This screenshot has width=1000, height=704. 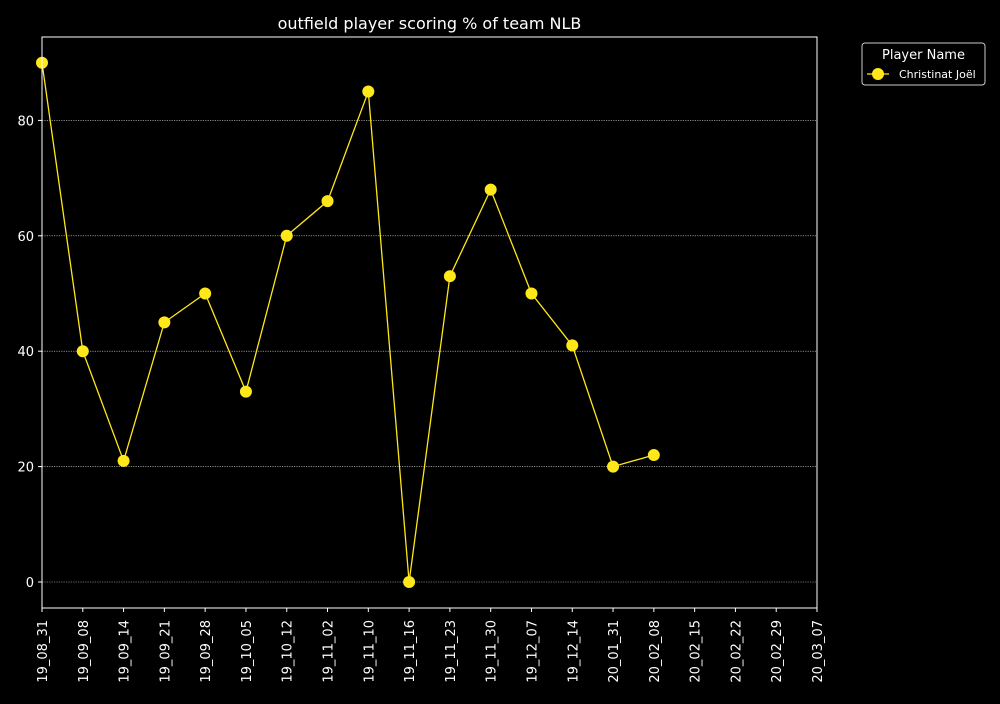 I want to click on x-tick-label: 20_02_22, so click(x=736, y=651).